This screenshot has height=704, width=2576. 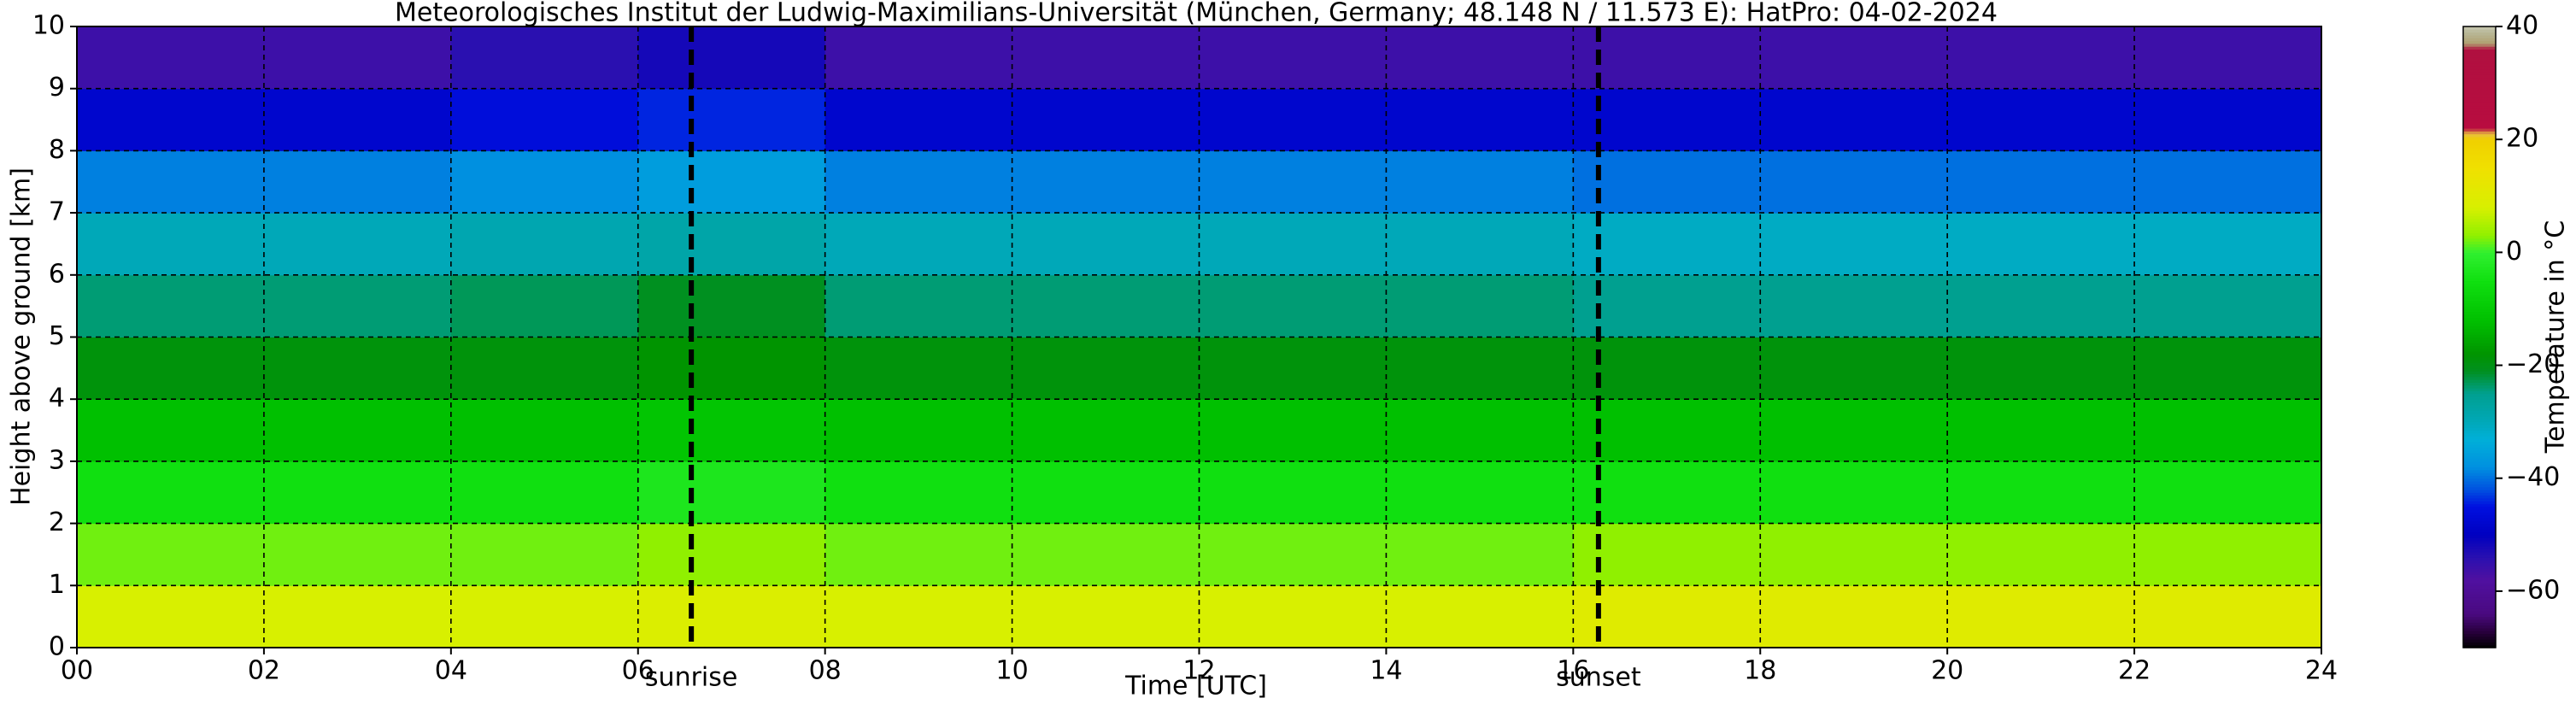 I want to click on y-tick-label: 1, so click(x=57, y=585).